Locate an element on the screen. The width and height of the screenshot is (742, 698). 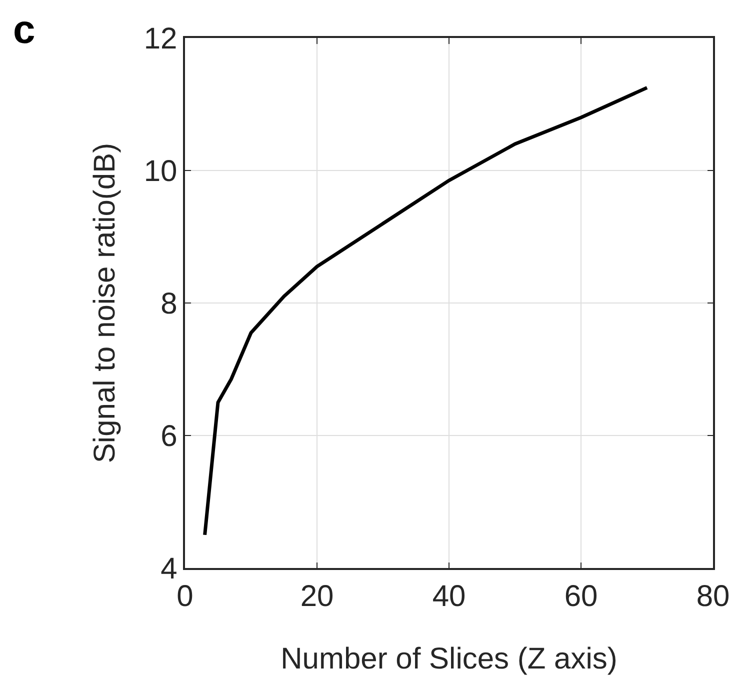
x-tick-label: 60 is located at coordinates (581, 596).